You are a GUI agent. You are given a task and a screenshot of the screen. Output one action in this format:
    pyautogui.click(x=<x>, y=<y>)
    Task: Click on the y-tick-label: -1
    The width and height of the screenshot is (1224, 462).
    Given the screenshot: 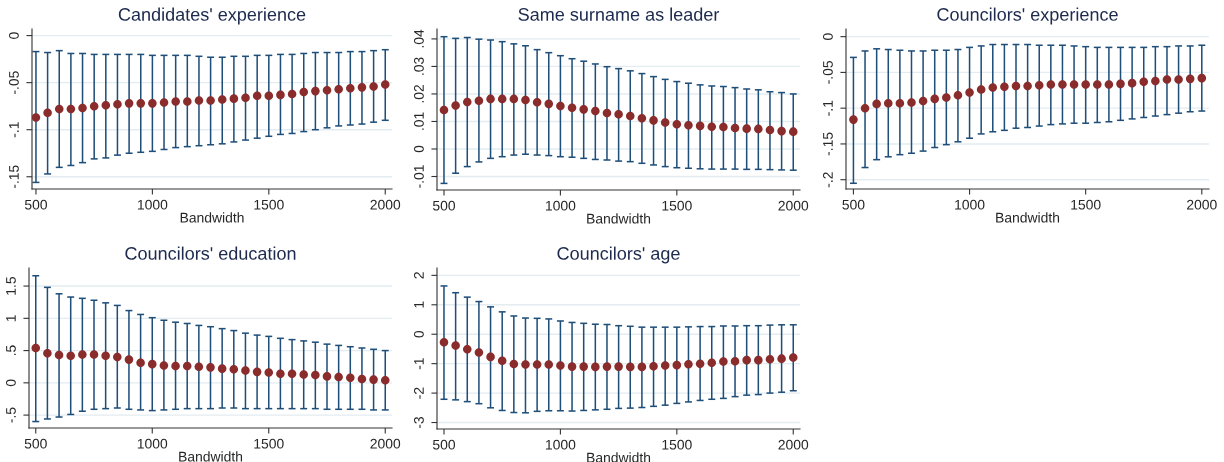 What is the action you would take?
    pyautogui.click(x=419, y=364)
    